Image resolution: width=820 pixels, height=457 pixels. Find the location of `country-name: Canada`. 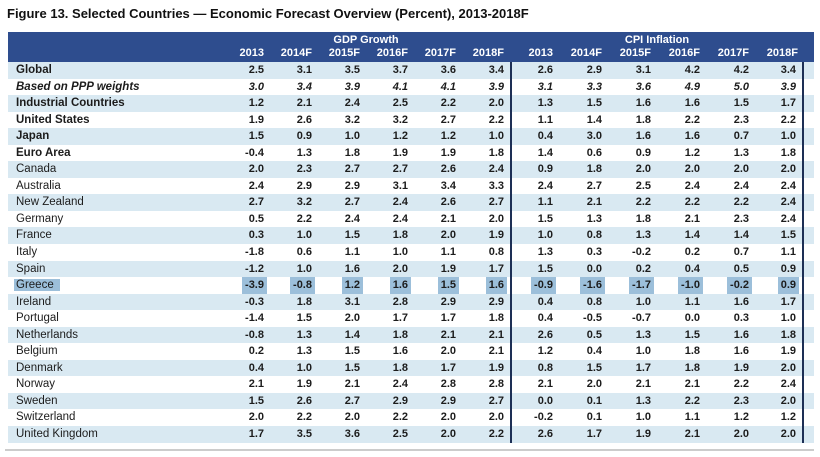

country-name: Canada is located at coordinates (36, 169).